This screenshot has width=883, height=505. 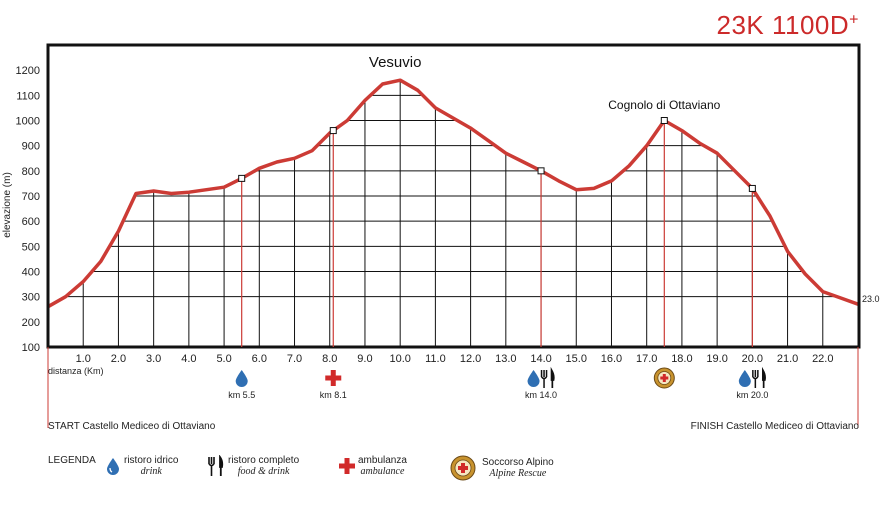 I want to click on y-tick-label: 400, so click(x=31, y=273).